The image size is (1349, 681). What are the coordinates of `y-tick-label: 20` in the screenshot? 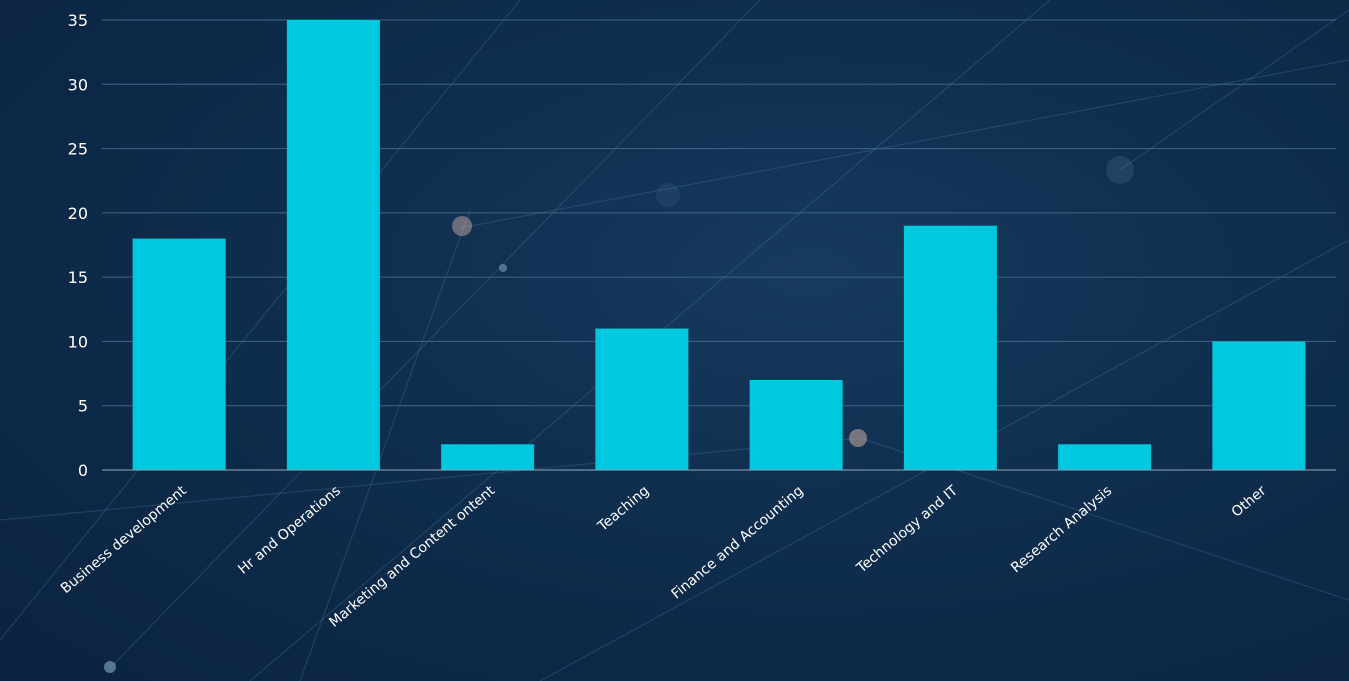 It's located at (78, 213).